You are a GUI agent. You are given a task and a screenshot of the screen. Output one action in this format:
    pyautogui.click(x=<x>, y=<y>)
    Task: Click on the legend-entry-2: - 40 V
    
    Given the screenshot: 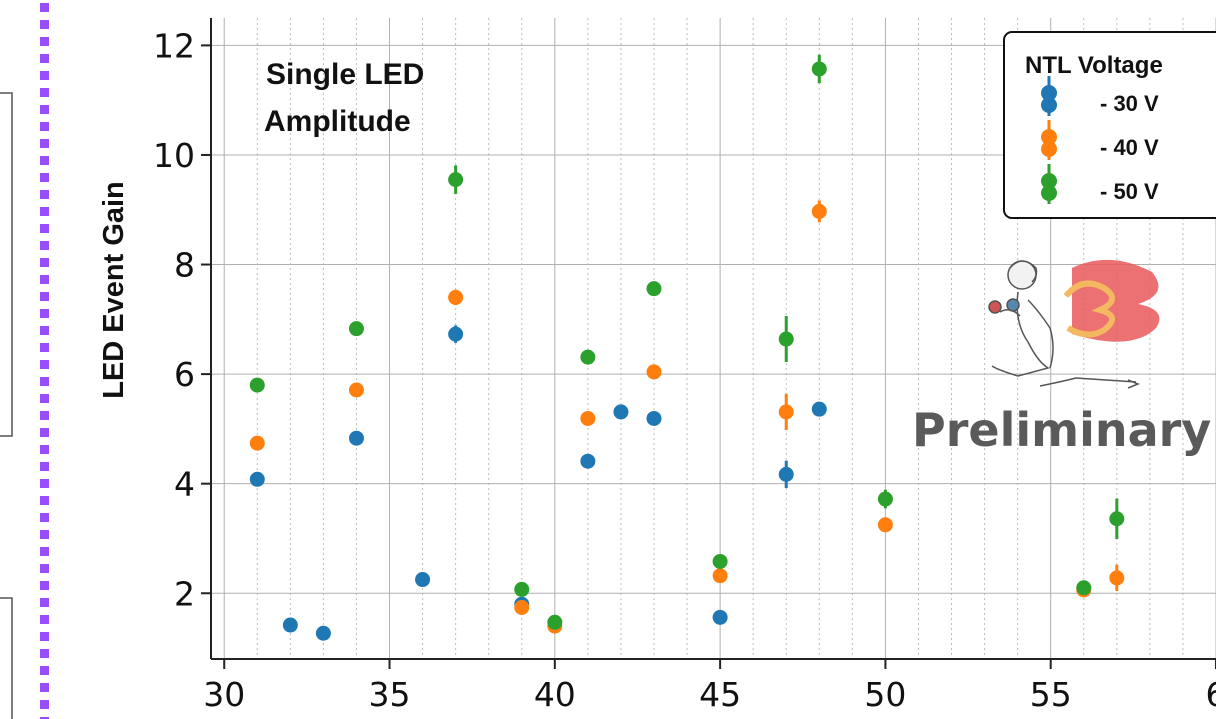 What is the action you would take?
    pyautogui.click(x=1100, y=140)
    